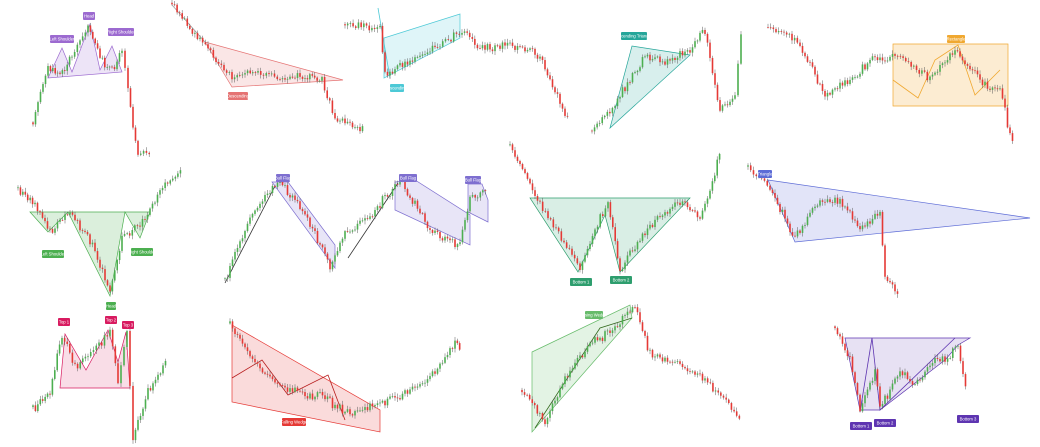 The height and width of the screenshot is (447, 1040). Describe the element at coordinates (283, 178) in the screenshot. I see `pattern-label-text: Bull Flag` at that location.